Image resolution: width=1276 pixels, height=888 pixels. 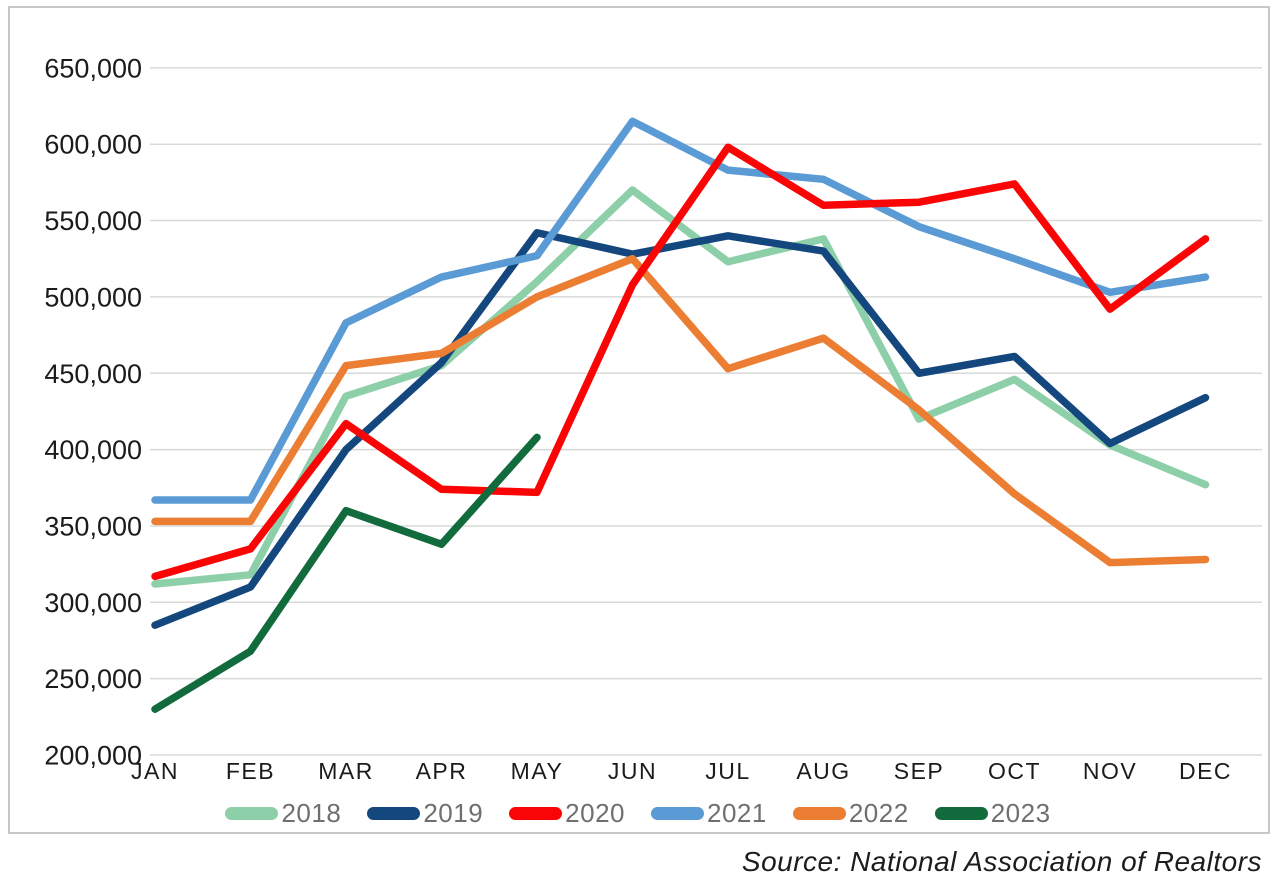 I want to click on y-axis-tick-label: 650,000, so click(x=93, y=68).